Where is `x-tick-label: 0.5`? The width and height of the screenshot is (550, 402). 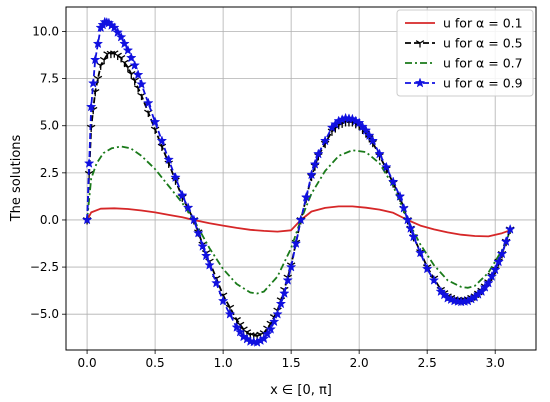 x-tick-label: 0.5 is located at coordinates (155, 363).